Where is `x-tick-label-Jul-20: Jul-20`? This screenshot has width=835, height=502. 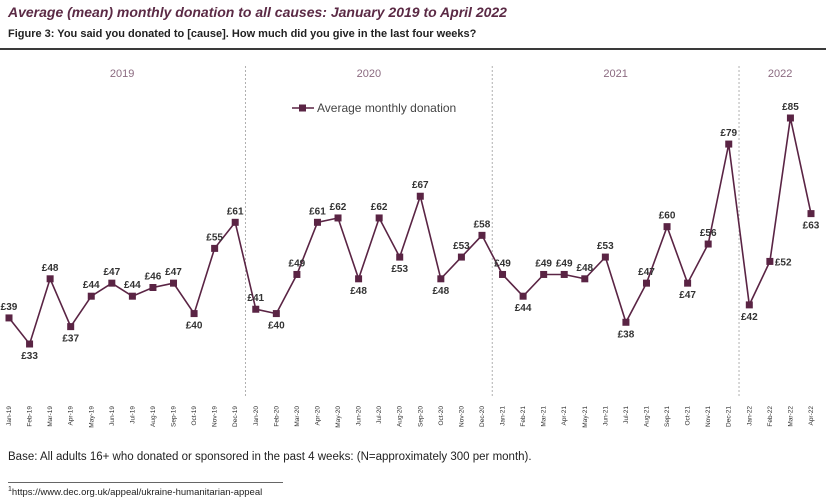
x-tick-label-Jul-20: Jul-20 is located at coordinates (379, 415).